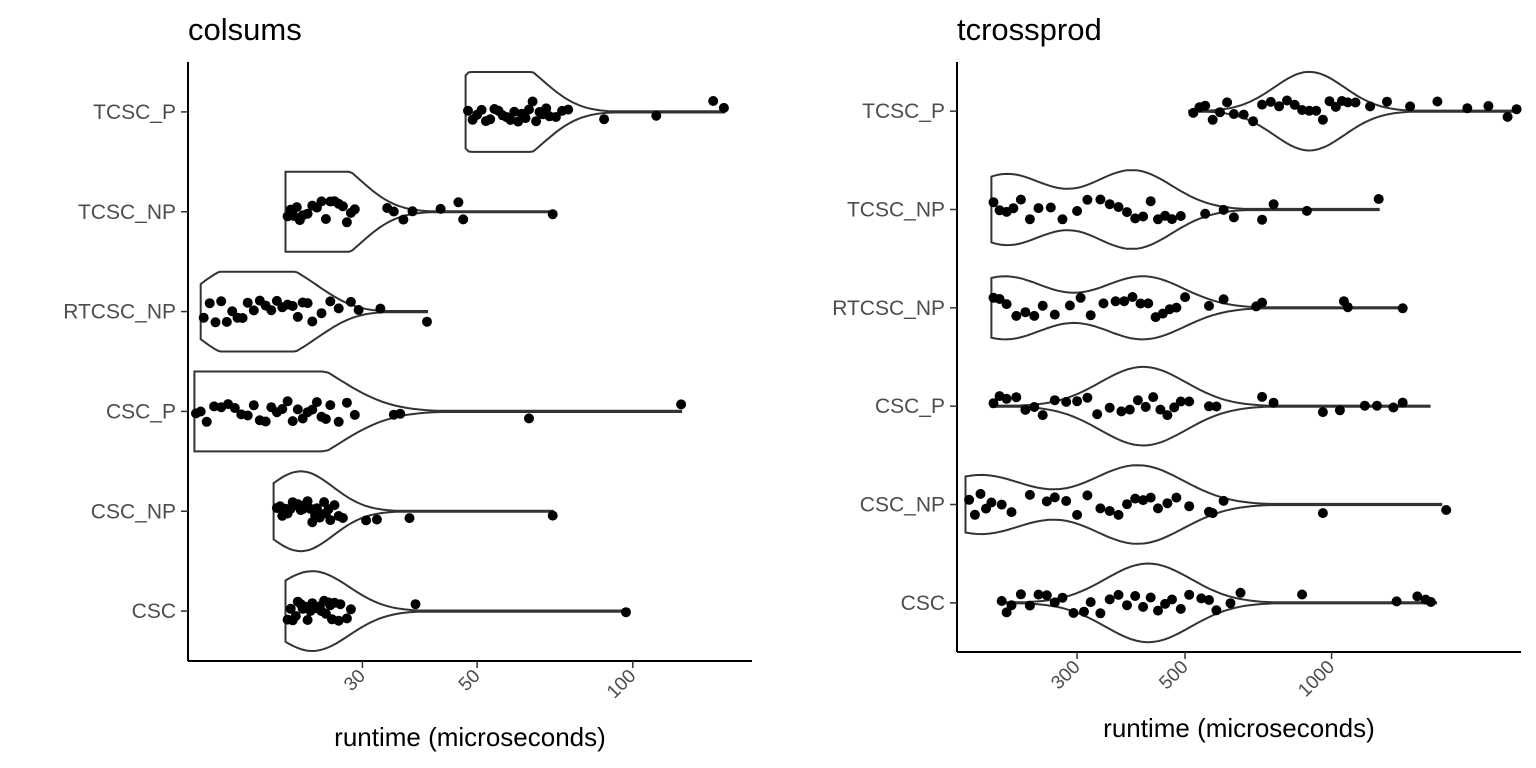  What do you see at coordinates (1239, 728) in the screenshot?
I see `x-axis-title: runtime (microseconds)` at bounding box center [1239, 728].